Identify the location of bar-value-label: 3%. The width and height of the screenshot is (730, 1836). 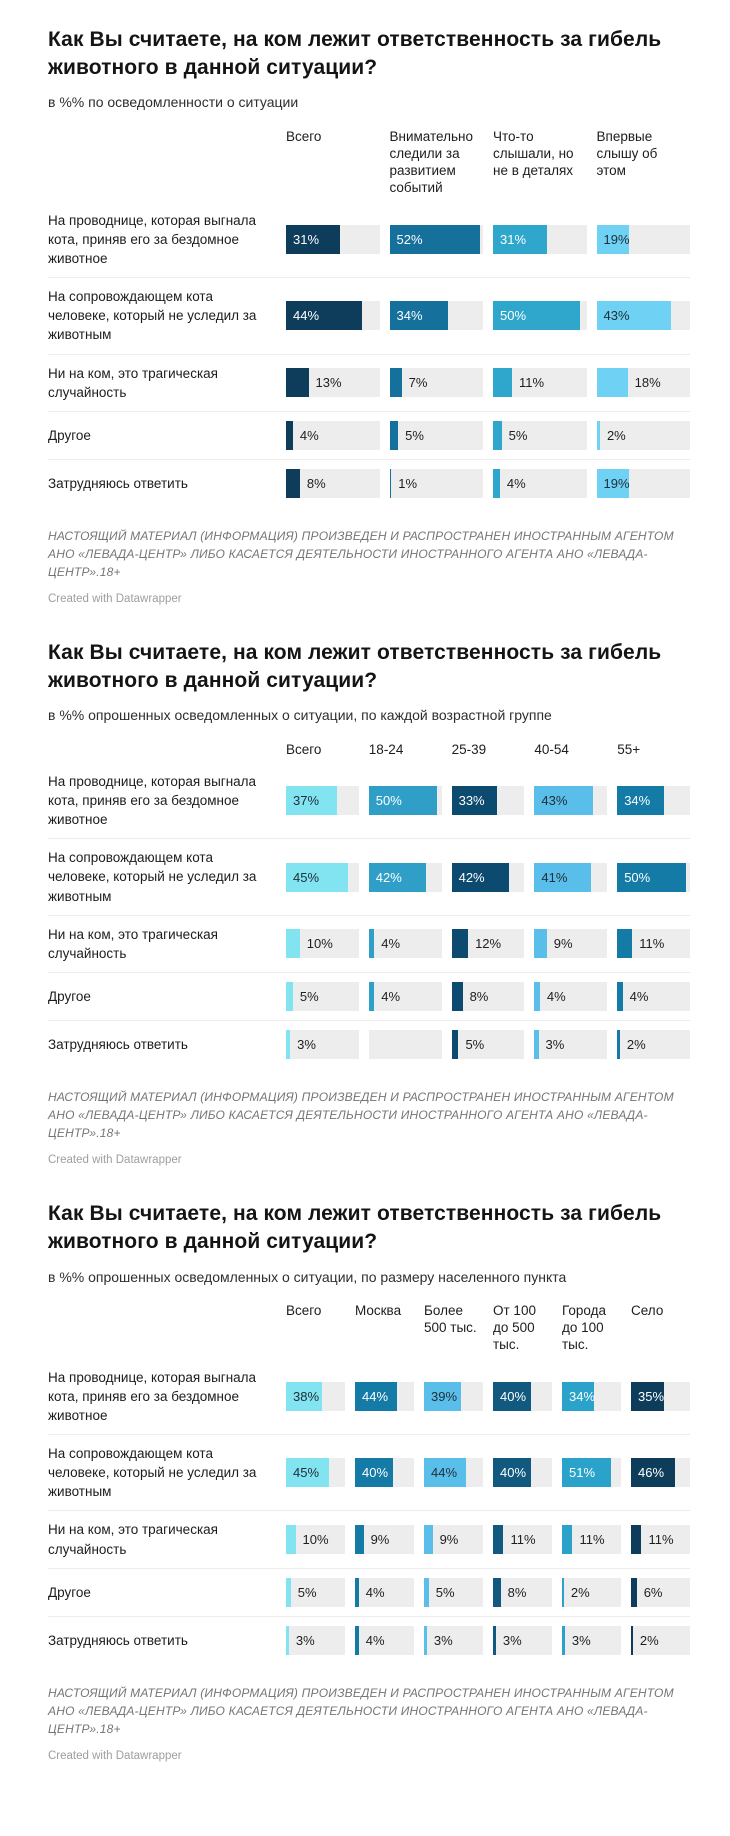
(581, 1640).